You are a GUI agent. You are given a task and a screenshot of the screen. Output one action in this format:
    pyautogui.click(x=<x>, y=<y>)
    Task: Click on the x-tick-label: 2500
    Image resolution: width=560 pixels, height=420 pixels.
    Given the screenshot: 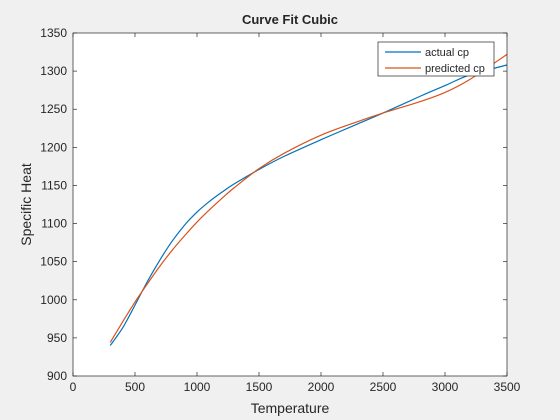 What is the action you would take?
    pyautogui.click(x=383, y=387)
    